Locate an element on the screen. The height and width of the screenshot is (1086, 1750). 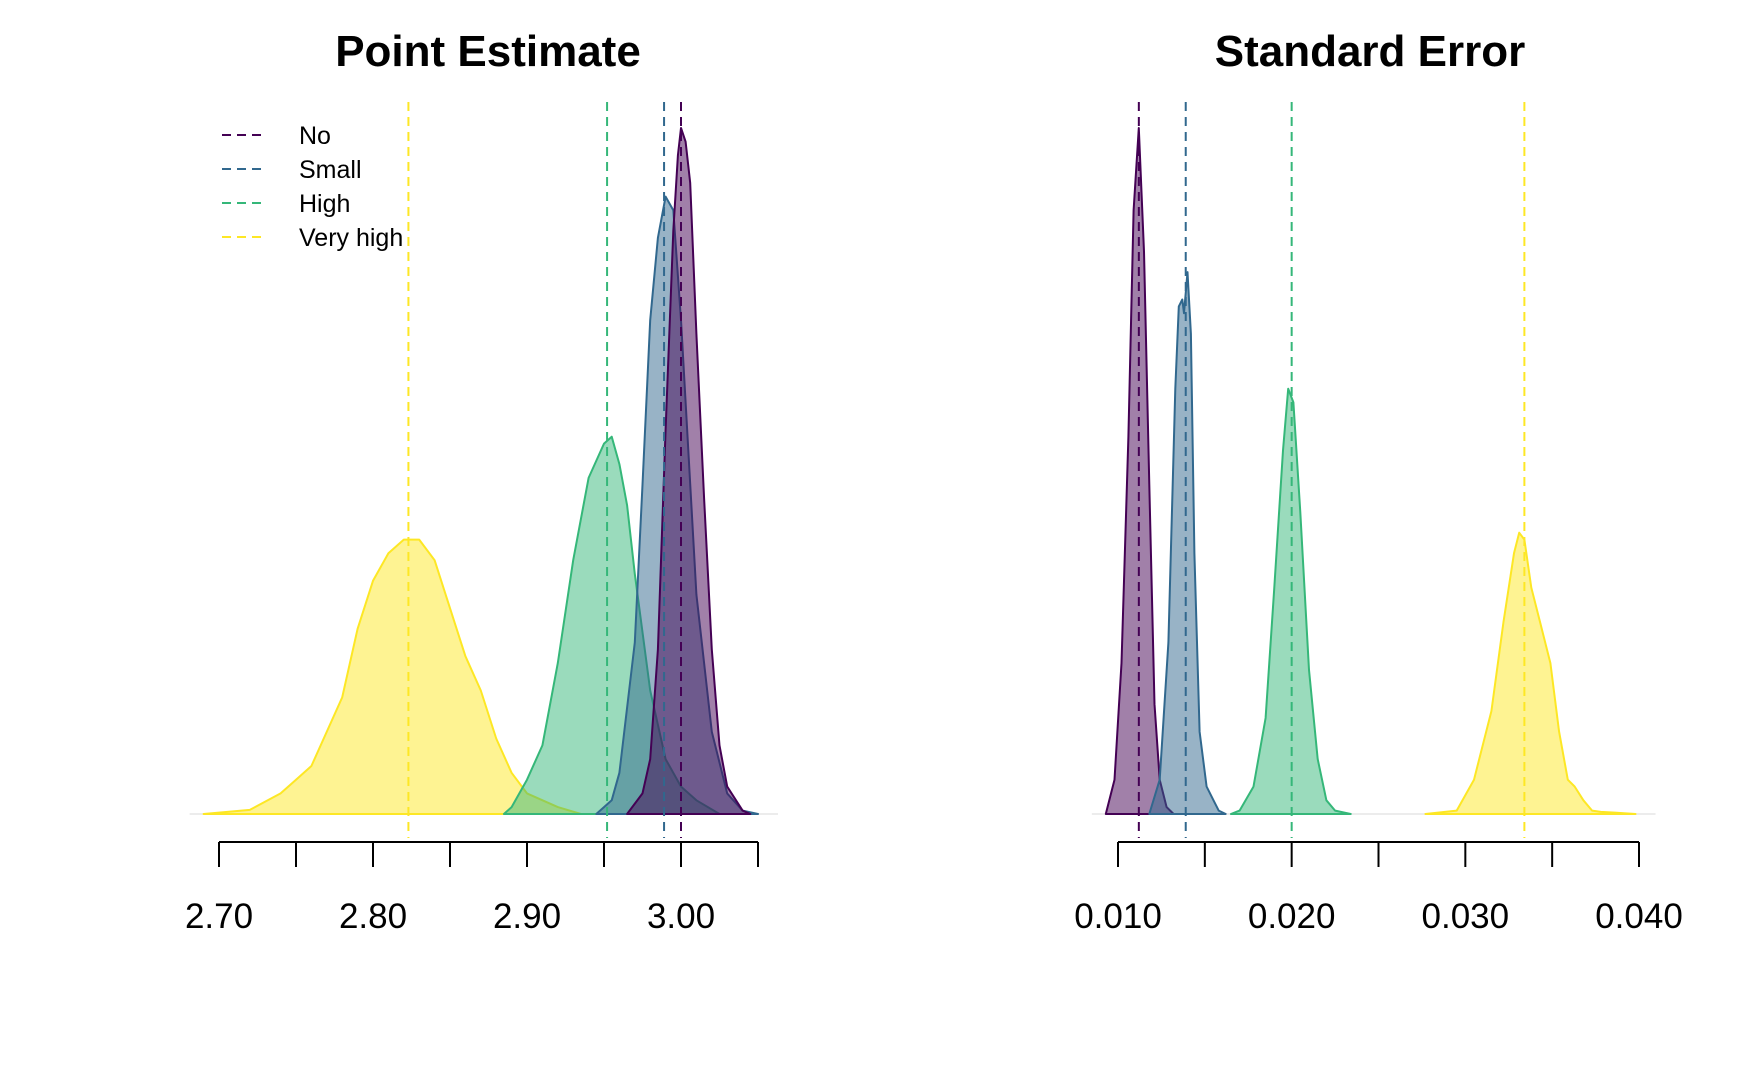
x-tick-label: 0.020 is located at coordinates (1292, 916).